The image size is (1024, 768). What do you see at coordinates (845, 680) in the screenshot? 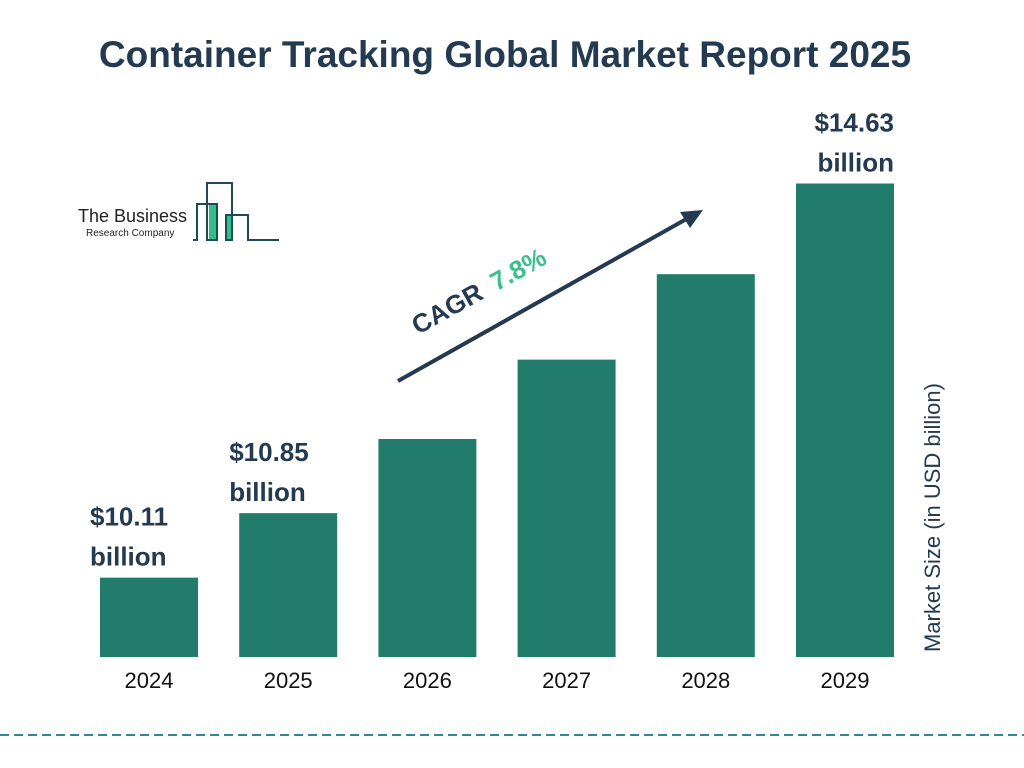
I see `x-tick-label: 2029` at bounding box center [845, 680].